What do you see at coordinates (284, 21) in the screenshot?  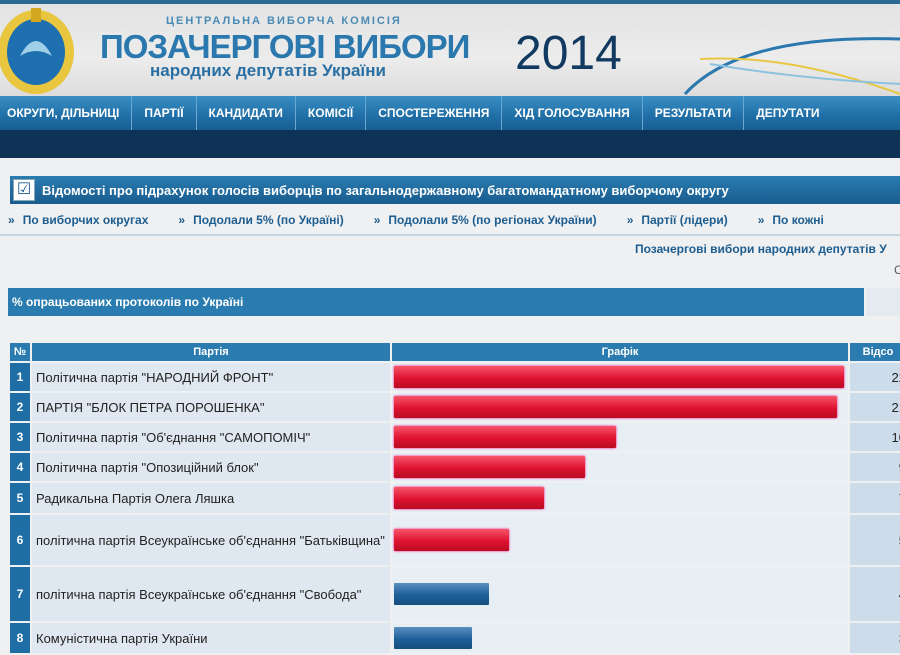 I see `commission-name: ЦЕНТРАЛЬНА ВИБОРЧА КОМІСІЯ` at bounding box center [284, 21].